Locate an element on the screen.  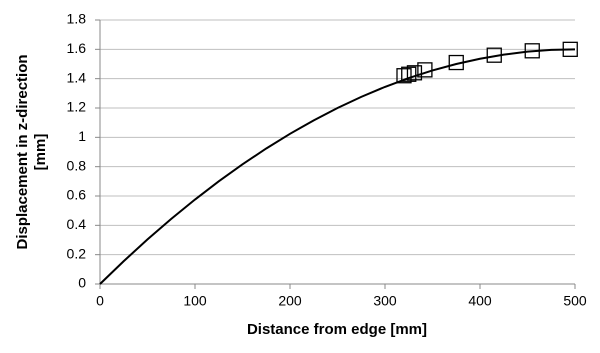
x-tick-label: 0 is located at coordinates (100, 301).